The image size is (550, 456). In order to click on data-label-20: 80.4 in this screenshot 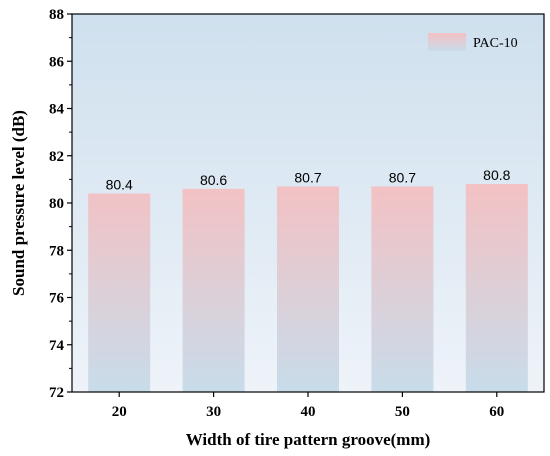, I will do `click(119, 185)`.